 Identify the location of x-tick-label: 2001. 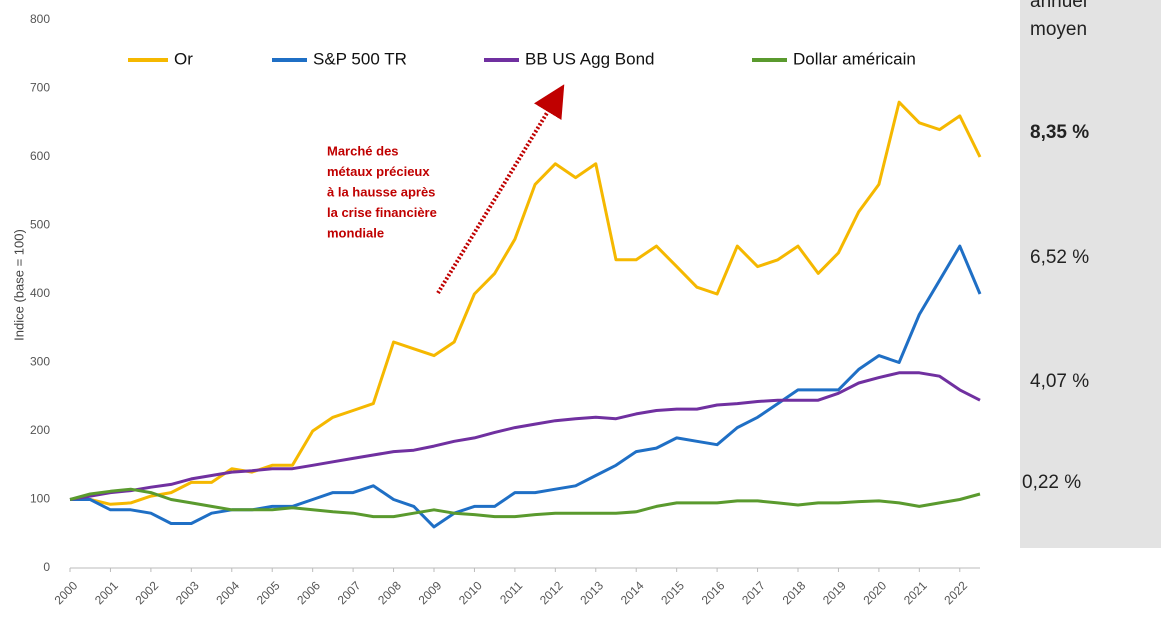
(106, 592).